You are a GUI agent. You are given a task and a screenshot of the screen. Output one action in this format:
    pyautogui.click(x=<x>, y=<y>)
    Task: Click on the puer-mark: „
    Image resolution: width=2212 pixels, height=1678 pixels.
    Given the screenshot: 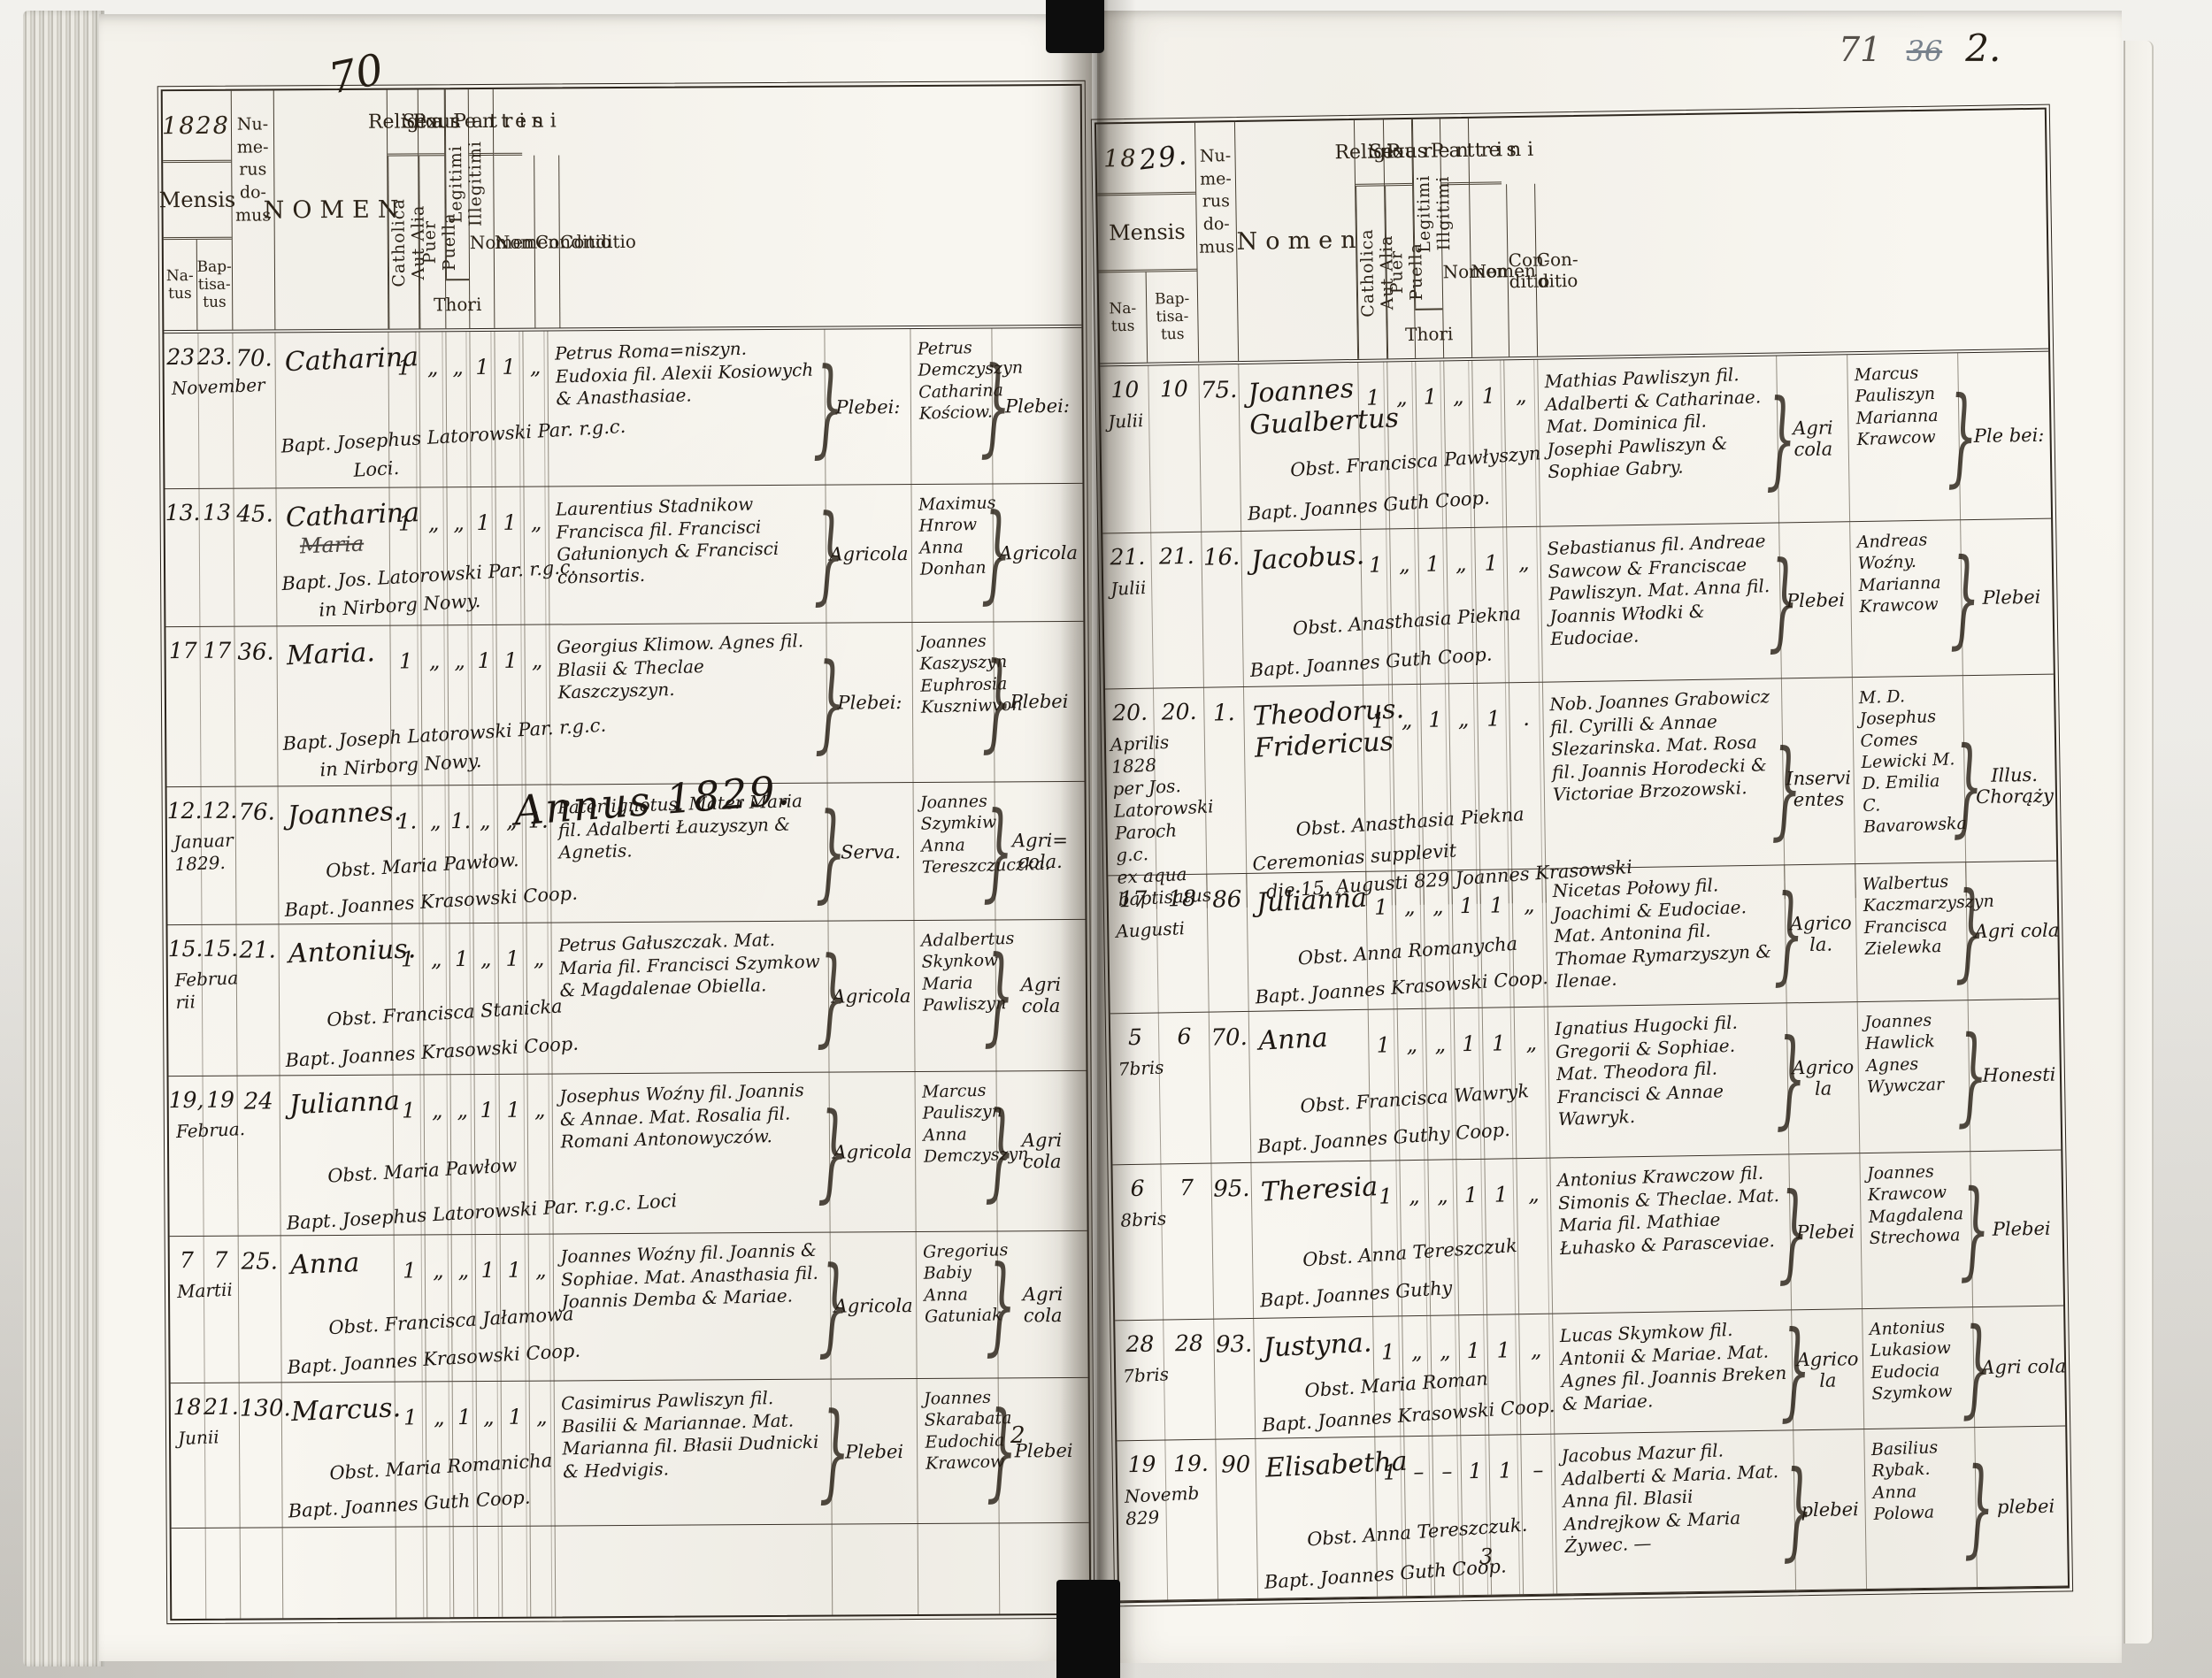 What is the action you would take?
    pyautogui.click(x=463, y=1110)
    